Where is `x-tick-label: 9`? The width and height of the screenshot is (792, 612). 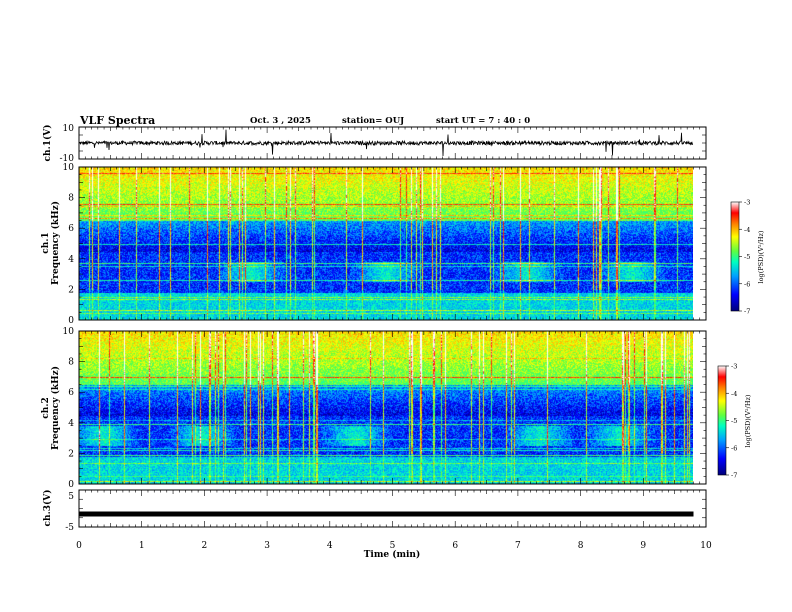
x-tick-label: 9 is located at coordinates (643, 546).